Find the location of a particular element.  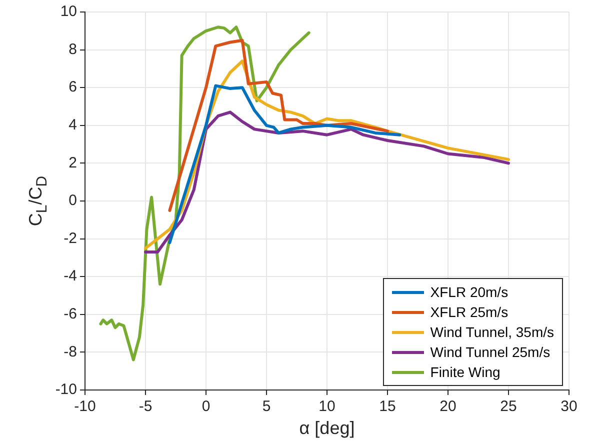

x-tick-label: 25 is located at coordinates (508, 407).